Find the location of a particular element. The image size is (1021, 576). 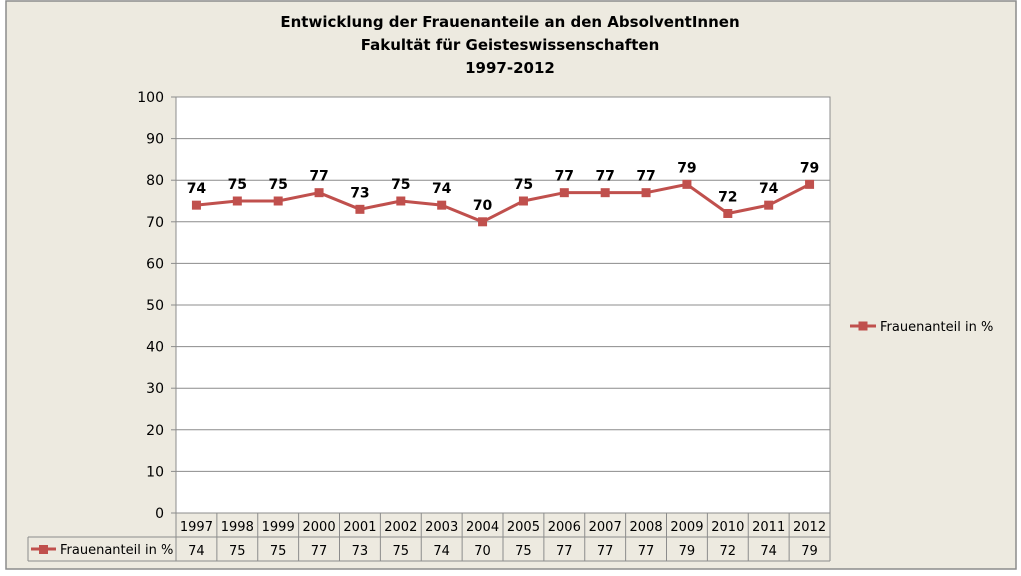

x-category-label: 2005 is located at coordinates (523, 527).